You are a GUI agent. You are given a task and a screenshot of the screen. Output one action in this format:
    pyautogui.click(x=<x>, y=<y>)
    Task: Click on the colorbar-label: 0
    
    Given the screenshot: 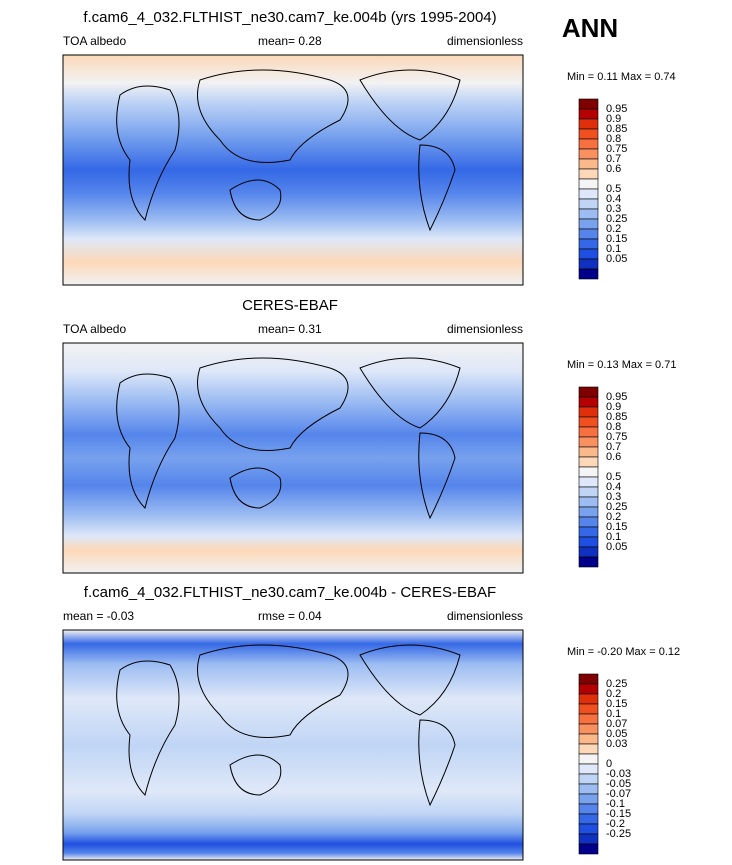 What is the action you would take?
    pyautogui.click(x=609, y=764)
    